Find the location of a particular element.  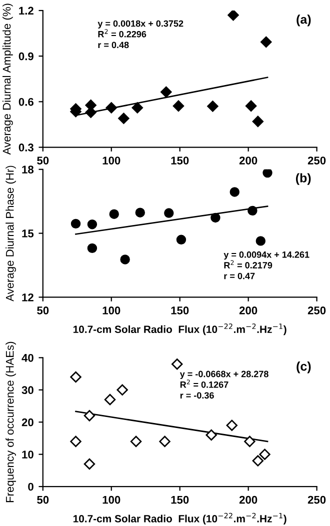

y-tick-label: 0 is located at coordinates (31, 486).